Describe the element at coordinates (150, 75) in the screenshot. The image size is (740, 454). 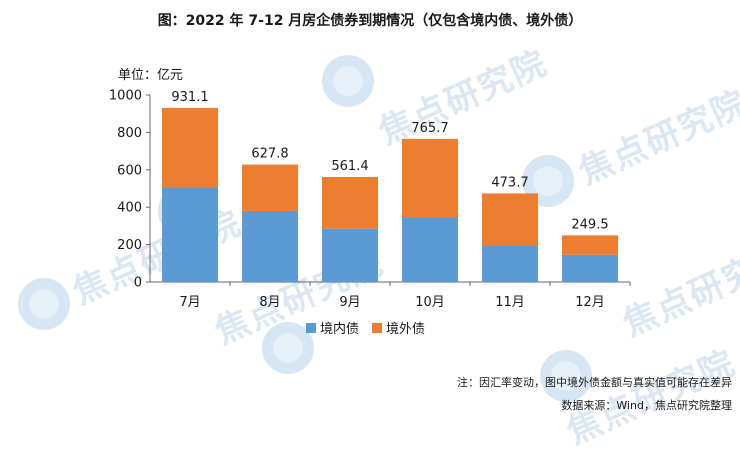
I see `unit-label: 单位：亿元` at that location.